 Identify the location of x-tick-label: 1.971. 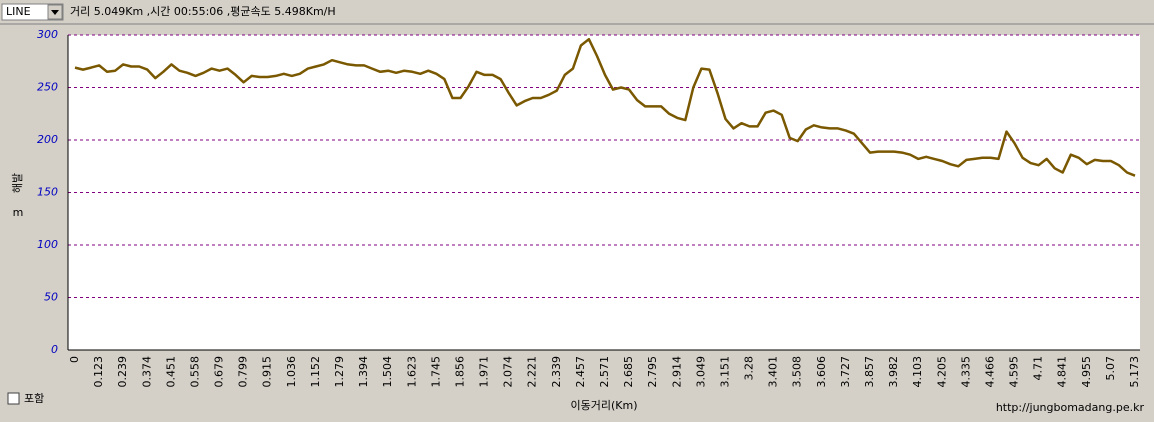
(484, 372).